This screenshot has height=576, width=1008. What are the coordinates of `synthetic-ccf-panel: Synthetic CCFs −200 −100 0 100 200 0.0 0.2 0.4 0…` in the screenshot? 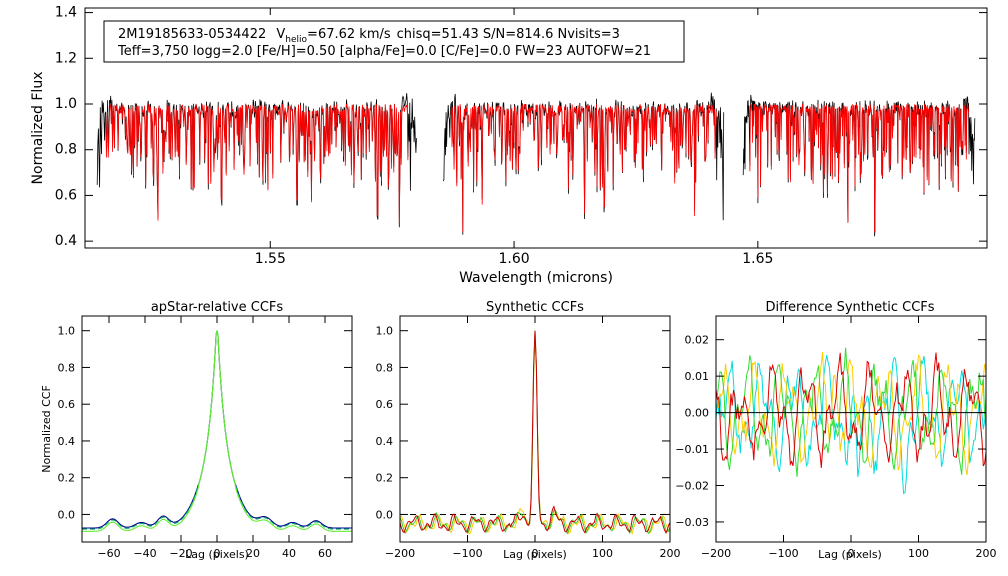 It's located at (528, 430).